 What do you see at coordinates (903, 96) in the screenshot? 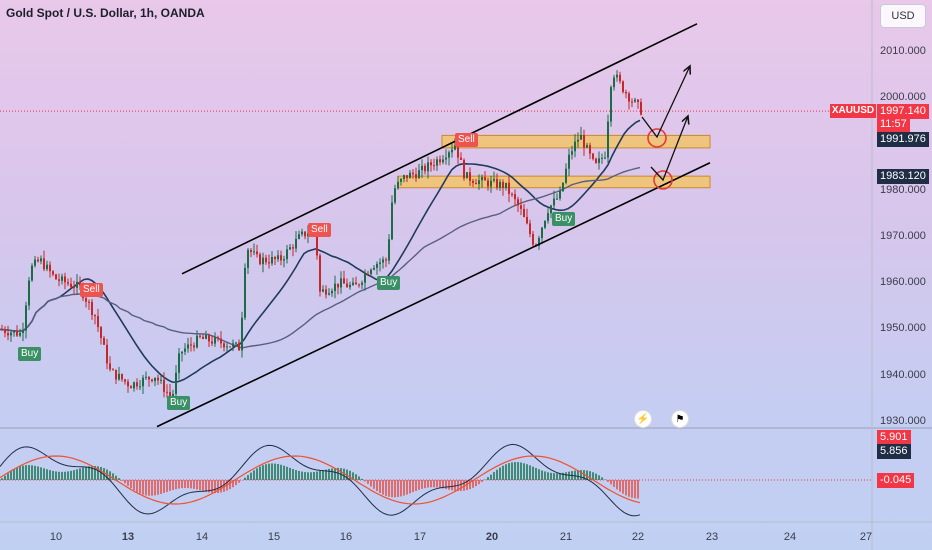
I see `price-tick-label: 2000.000` at bounding box center [903, 96].